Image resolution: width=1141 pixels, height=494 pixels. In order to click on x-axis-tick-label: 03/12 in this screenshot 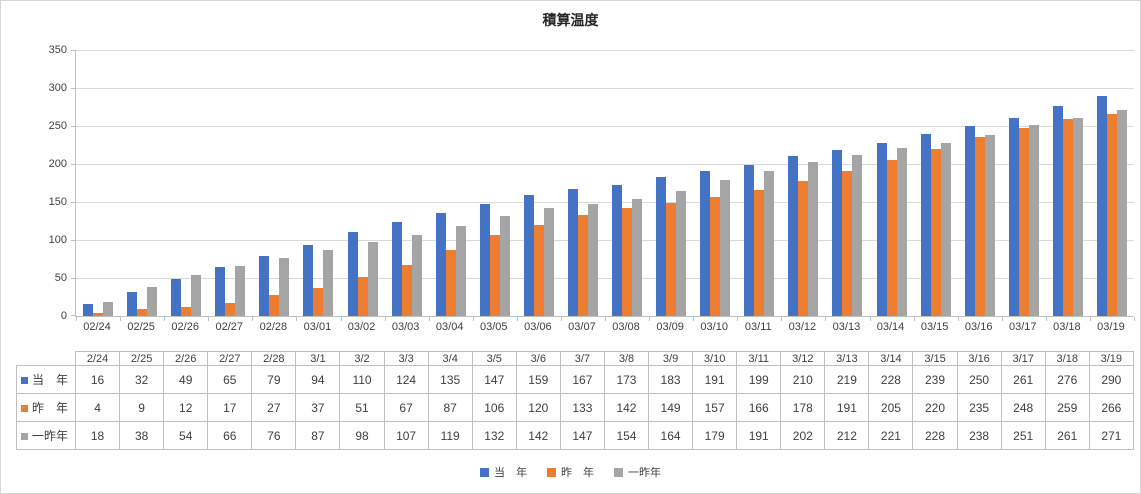, I will do `click(802, 327)`.